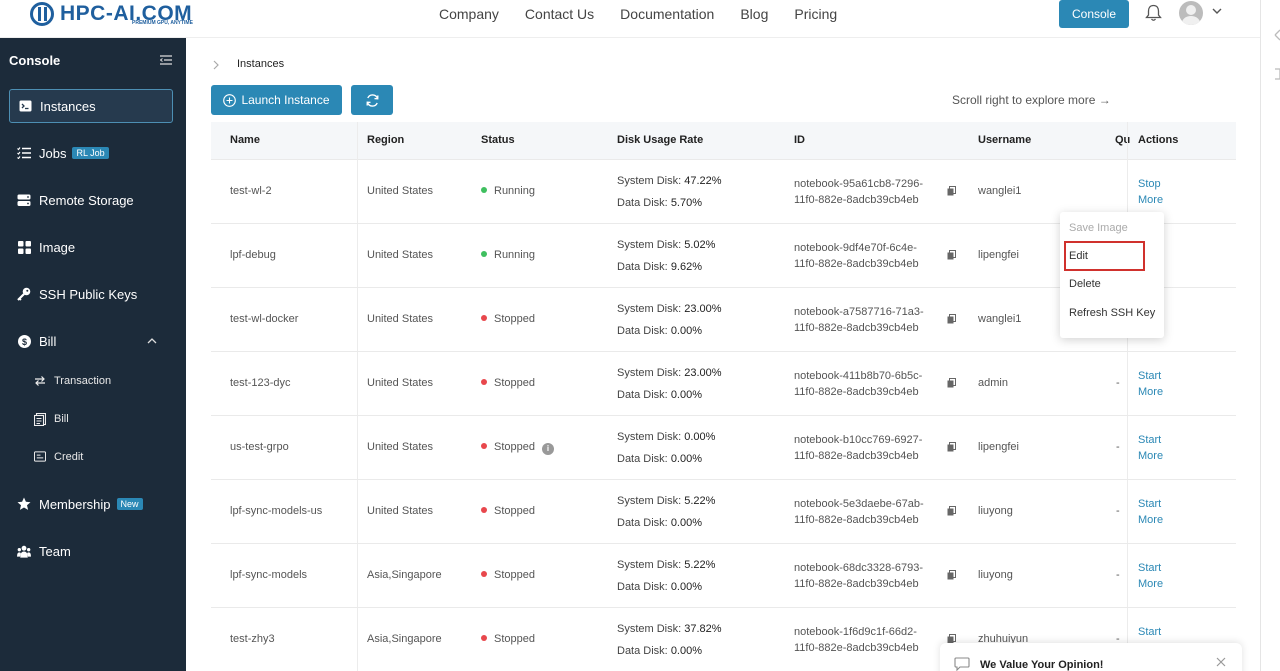 This screenshot has width=1280, height=671. What do you see at coordinates (547, 449) in the screenshot?
I see `info-icon: i` at bounding box center [547, 449].